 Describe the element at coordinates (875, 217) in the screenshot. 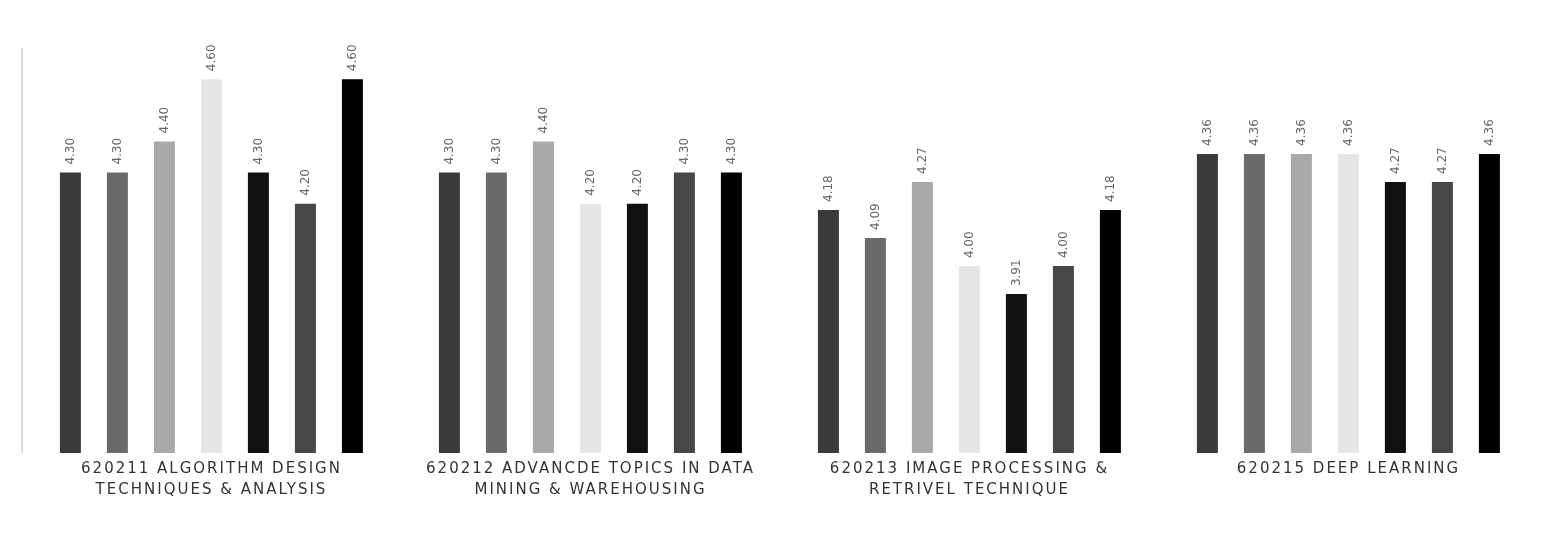

I see `data-label: 4.09` at that location.